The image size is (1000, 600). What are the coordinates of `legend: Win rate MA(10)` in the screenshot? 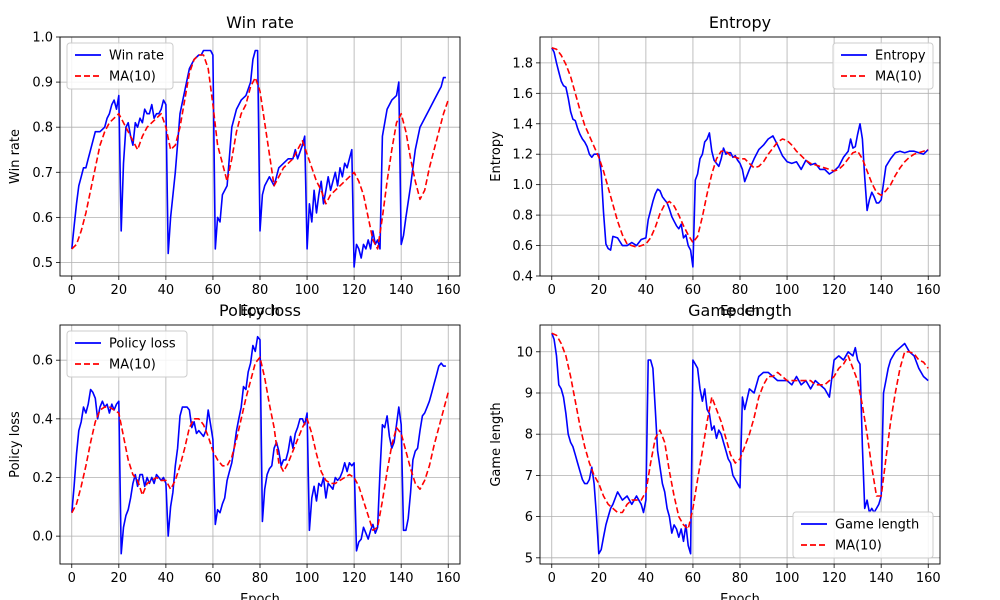 It's located at (120, 66).